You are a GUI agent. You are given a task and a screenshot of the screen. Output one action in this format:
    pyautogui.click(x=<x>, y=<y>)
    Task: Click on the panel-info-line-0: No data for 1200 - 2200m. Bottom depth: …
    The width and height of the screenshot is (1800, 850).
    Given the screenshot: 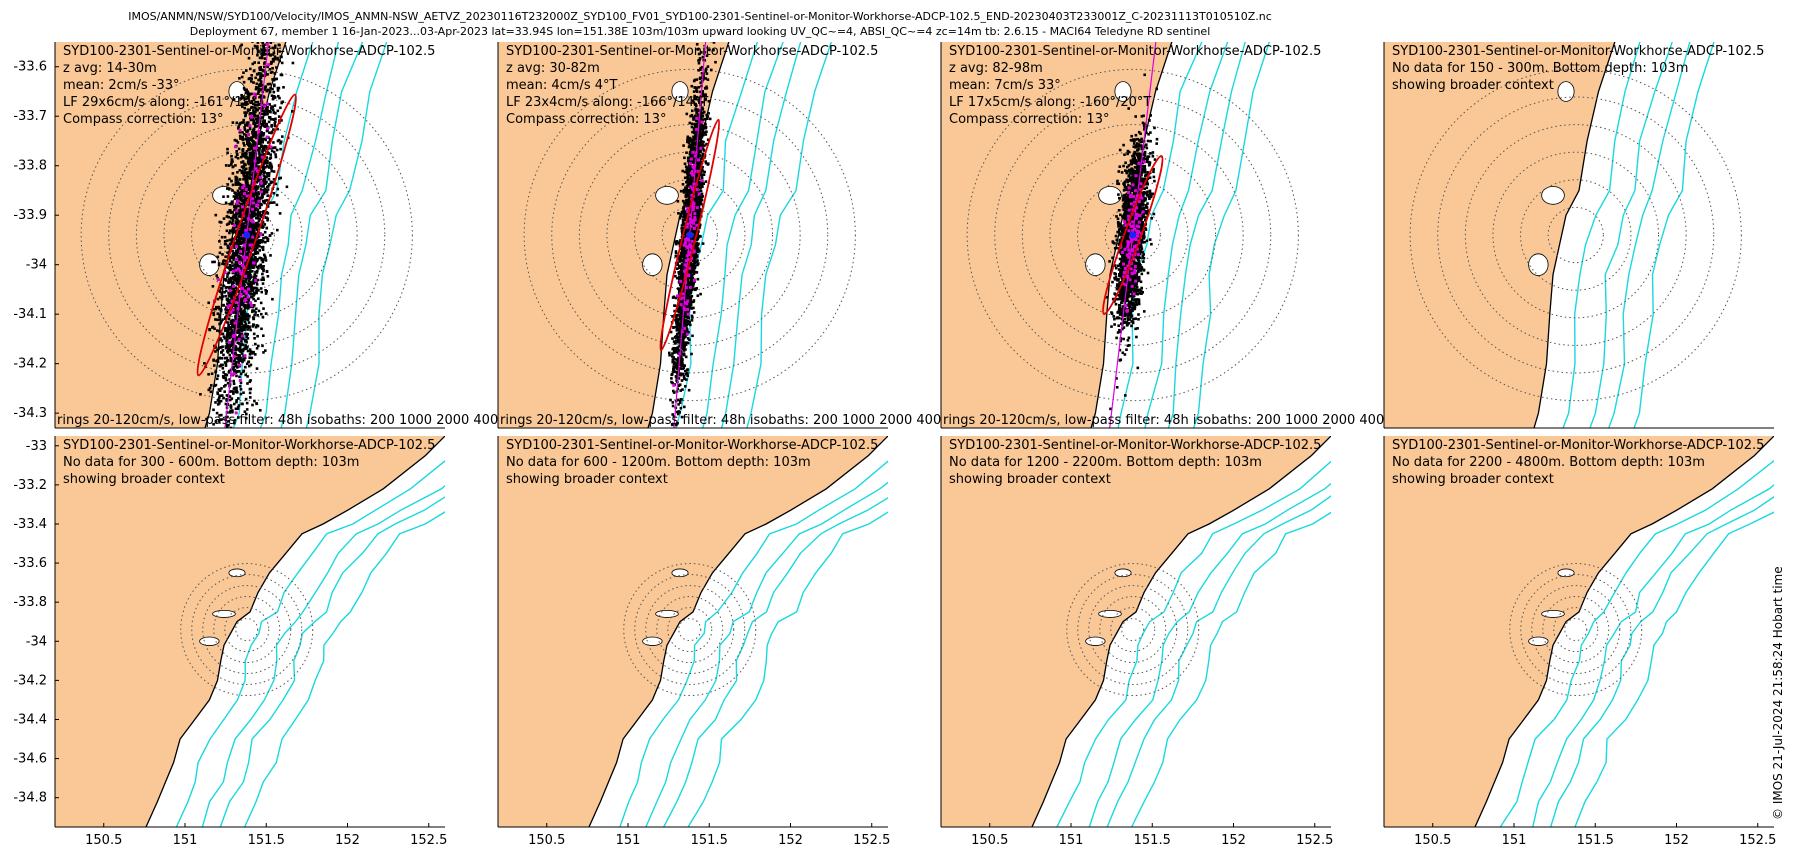 What is the action you would take?
    pyautogui.click(x=1105, y=462)
    